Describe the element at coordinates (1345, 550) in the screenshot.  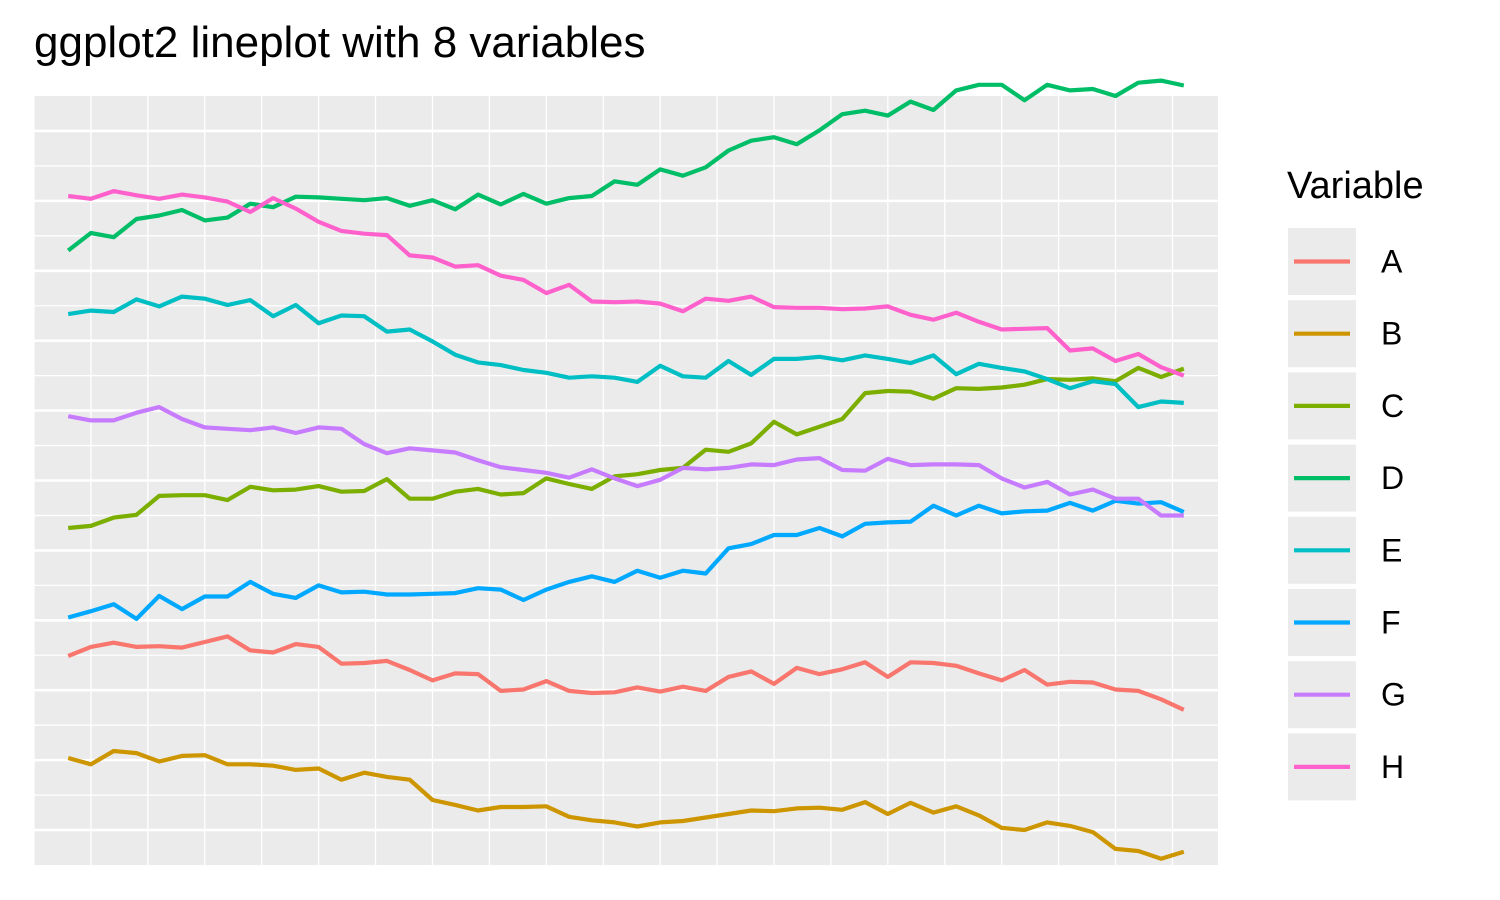
I see `legend-item-e: E` at that location.